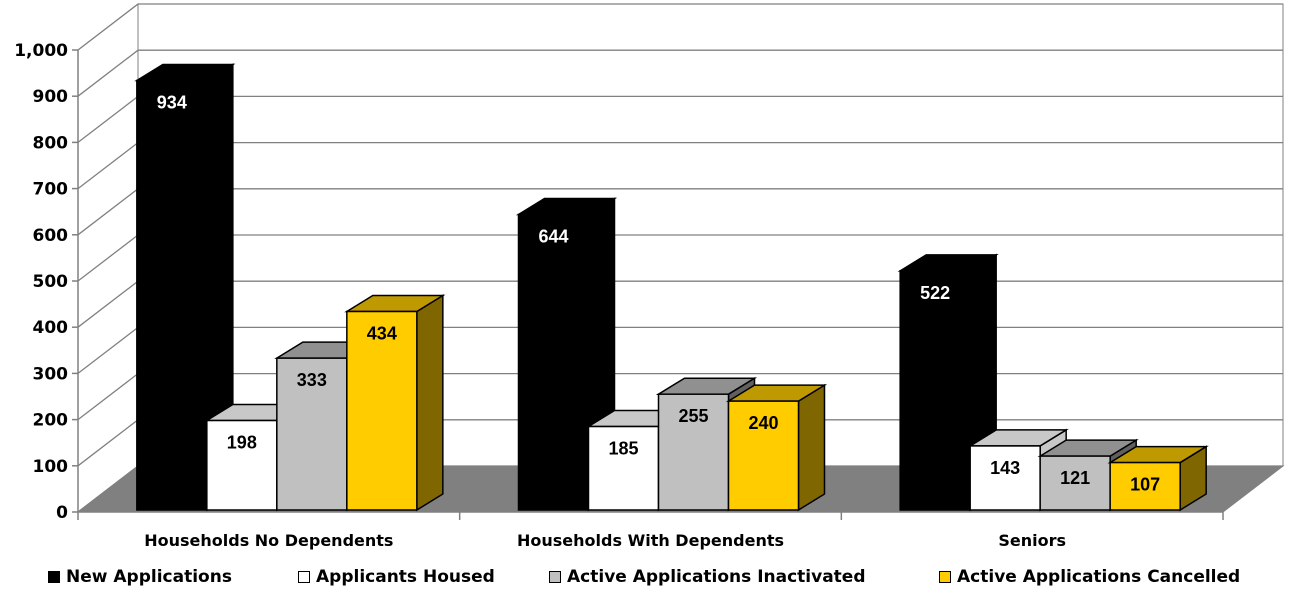  What do you see at coordinates (623, 449) in the screenshot?
I see `data-label: 185` at bounding box center [623, 449].